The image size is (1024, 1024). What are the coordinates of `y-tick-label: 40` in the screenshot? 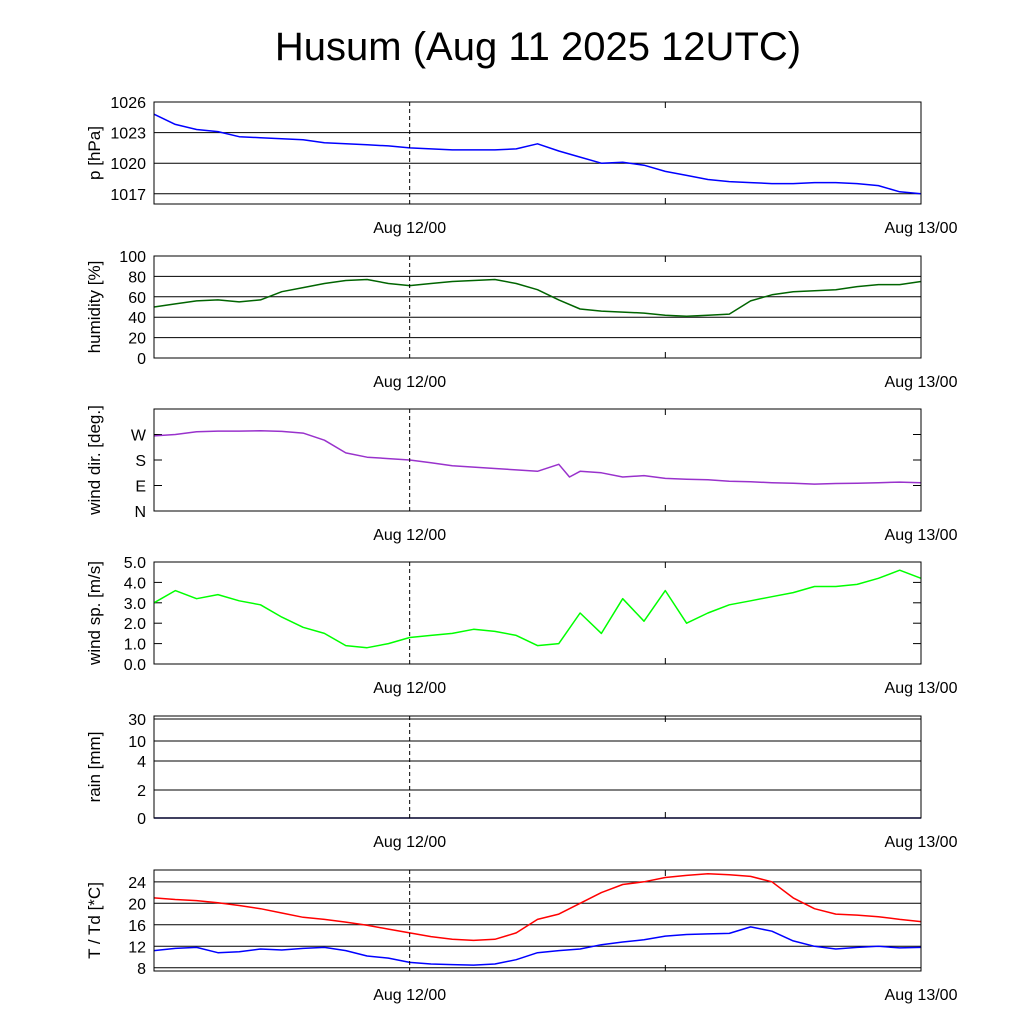 It's located at (137, 318).